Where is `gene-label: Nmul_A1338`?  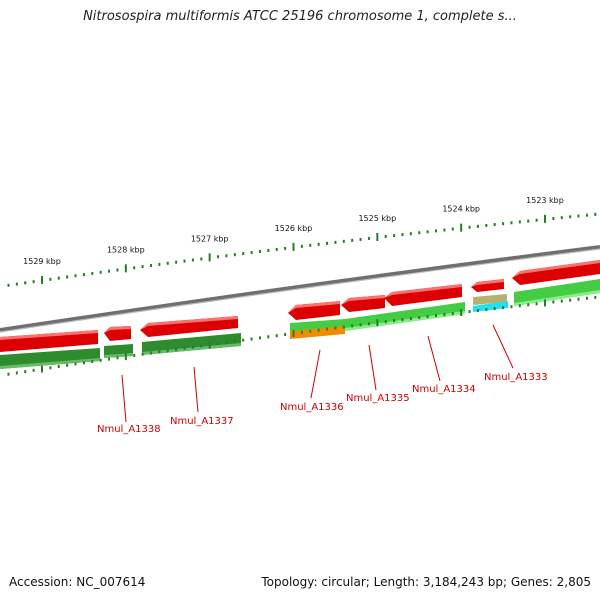
gene-label: Nmul_A1338 is located at coordinates (129, 429).